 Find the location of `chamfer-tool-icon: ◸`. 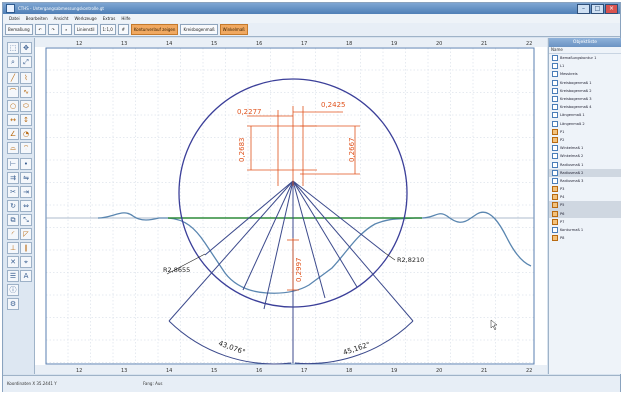

chamfer-tool-icon: ◸ is located at coordinates (26, 234).